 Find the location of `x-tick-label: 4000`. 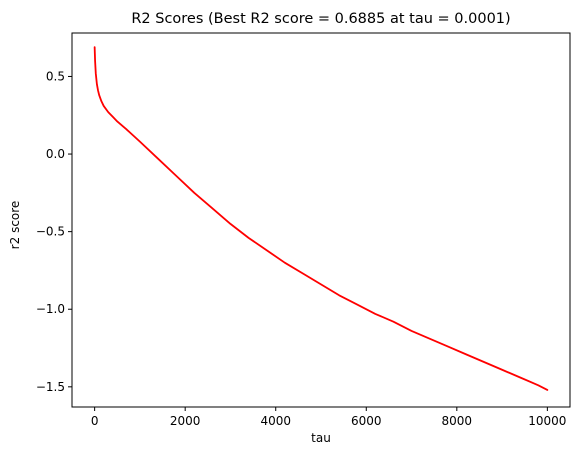

x-tick-label: 4000 is located at coordinates (275, 421).